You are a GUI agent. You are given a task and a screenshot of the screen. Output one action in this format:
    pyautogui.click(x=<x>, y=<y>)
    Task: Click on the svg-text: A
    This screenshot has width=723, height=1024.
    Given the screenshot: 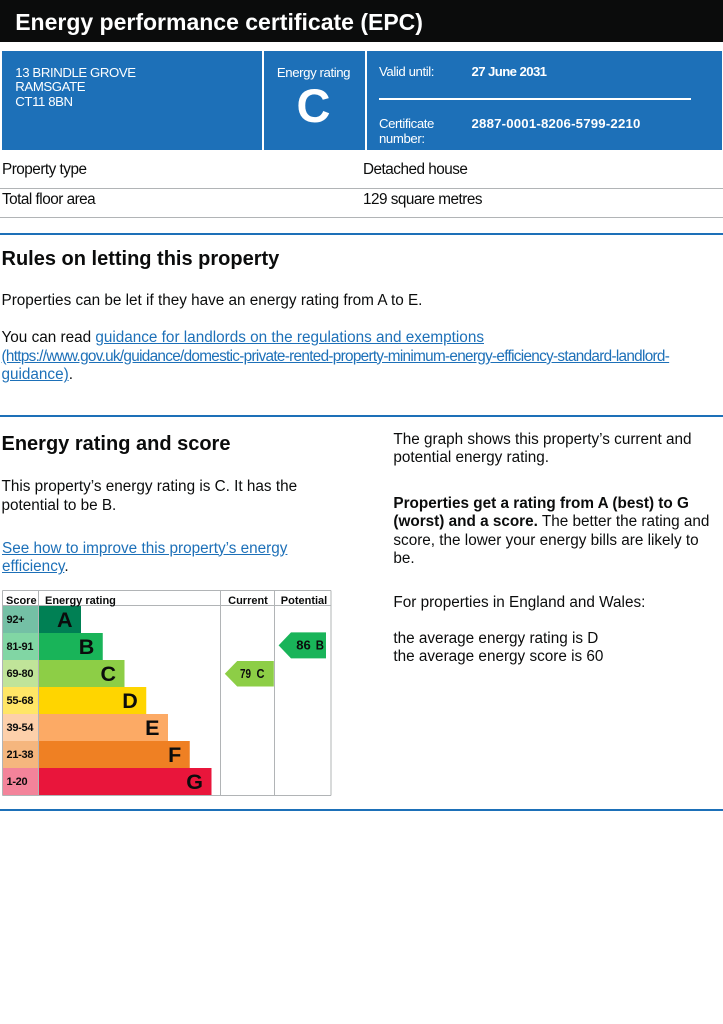 What is the action you would take?
    pyautogui.click(x=65, y=620)
    